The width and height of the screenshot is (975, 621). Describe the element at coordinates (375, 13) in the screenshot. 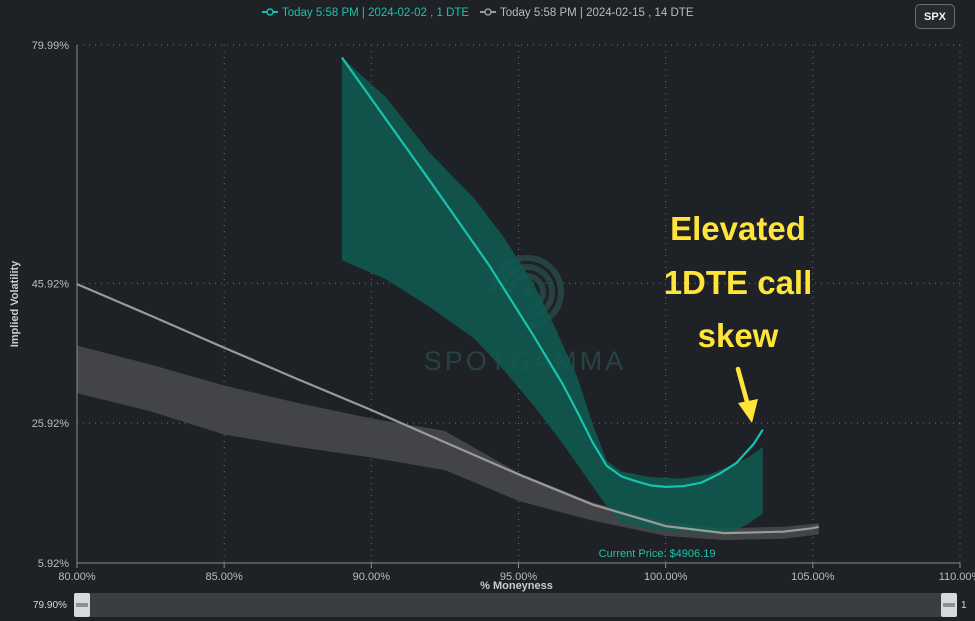

I see `legend-label: Today 5:58 PM | 2024-02-02 , 1 DTE` at that location.